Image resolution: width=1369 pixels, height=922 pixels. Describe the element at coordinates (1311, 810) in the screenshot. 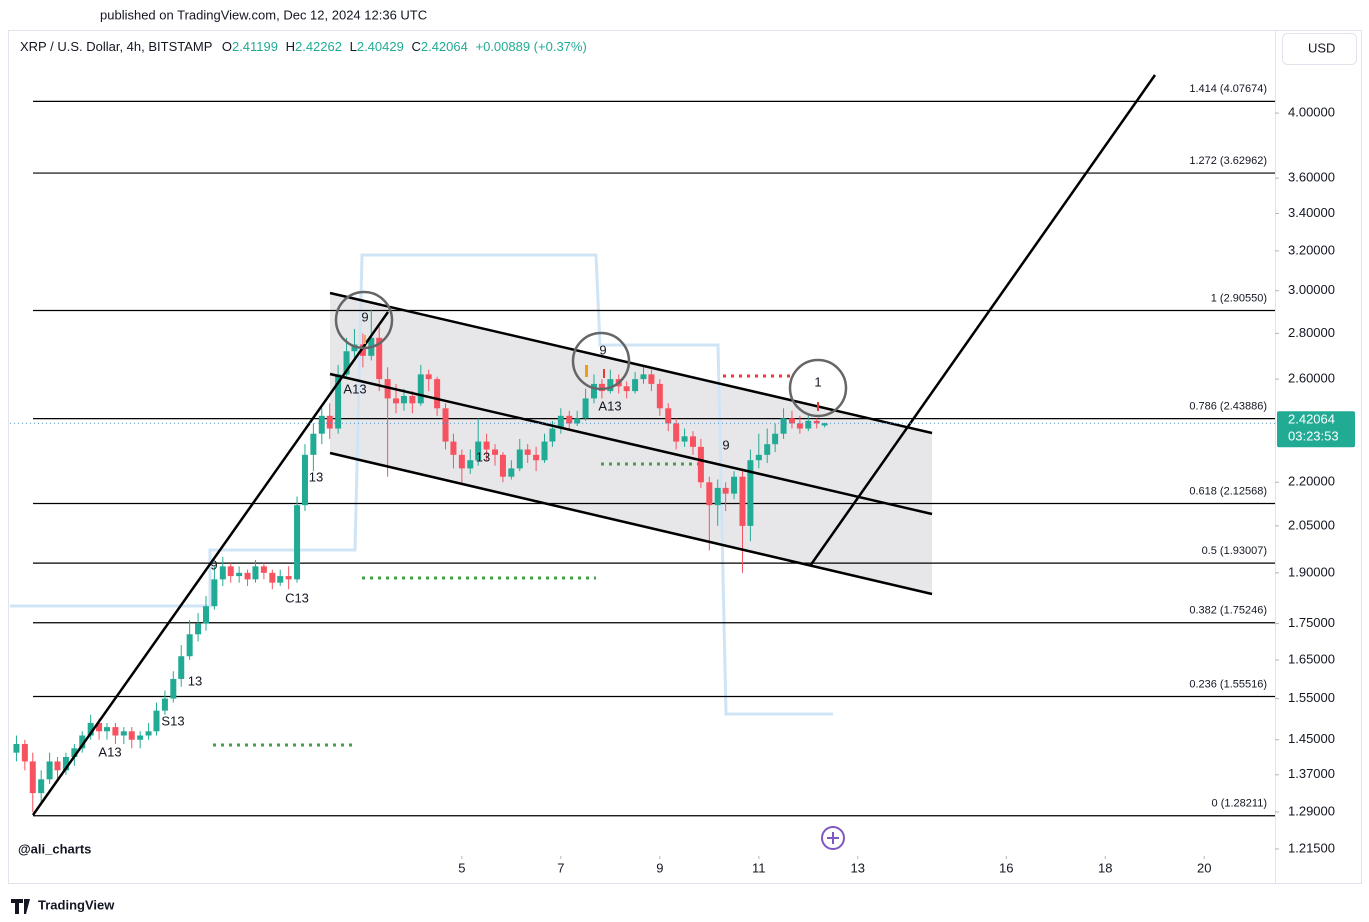

I see `y-tick-label: 1.29000` at that location.